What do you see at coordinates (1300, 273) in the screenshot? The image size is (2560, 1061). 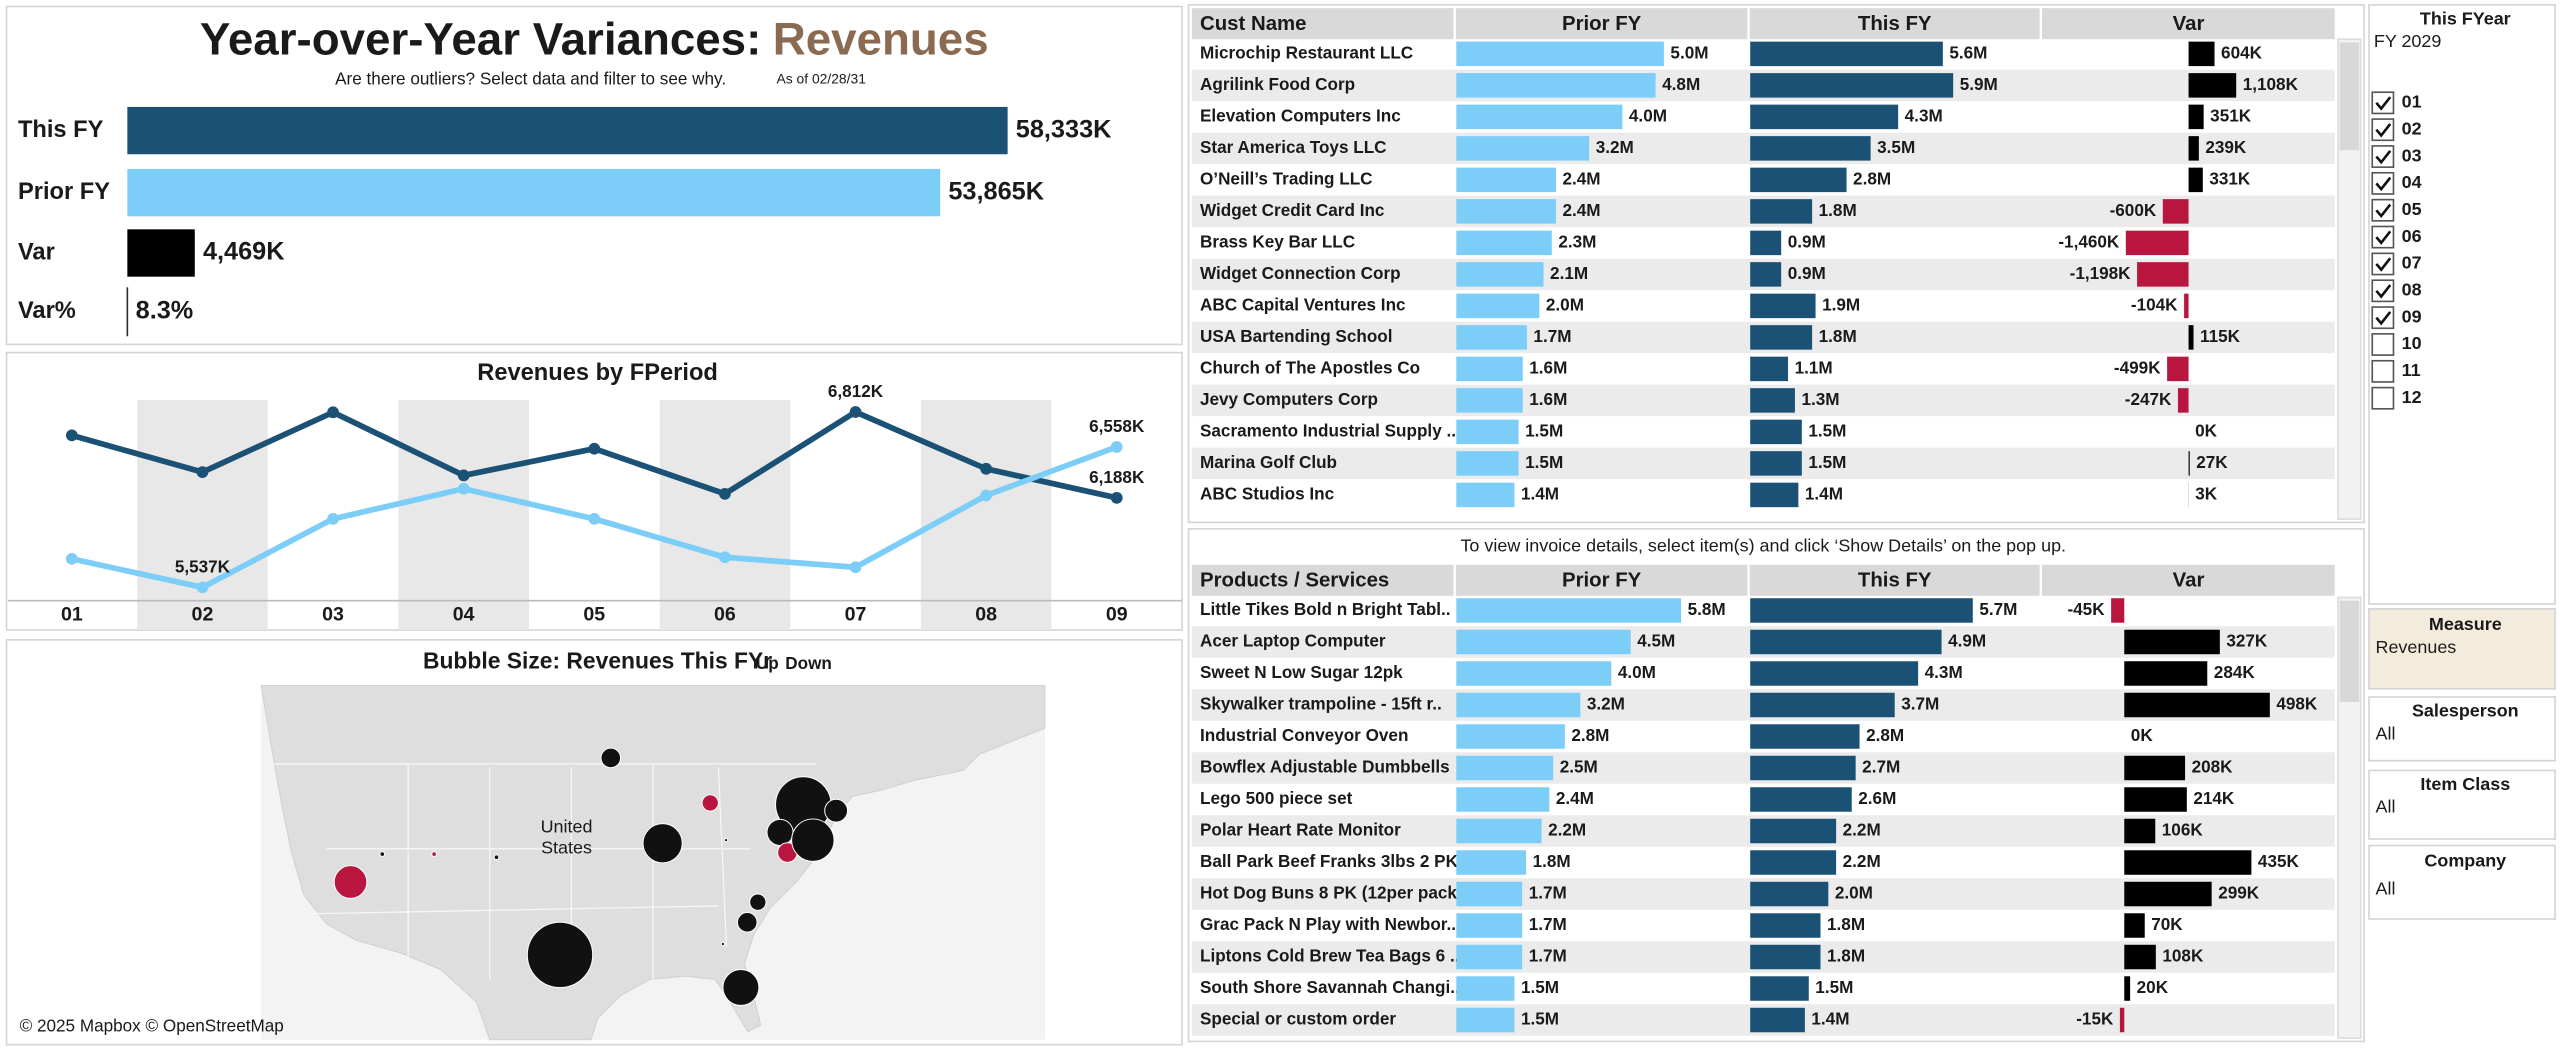 I see `row-label: Widget Connection Corp` at bounding box center [1300, 273].